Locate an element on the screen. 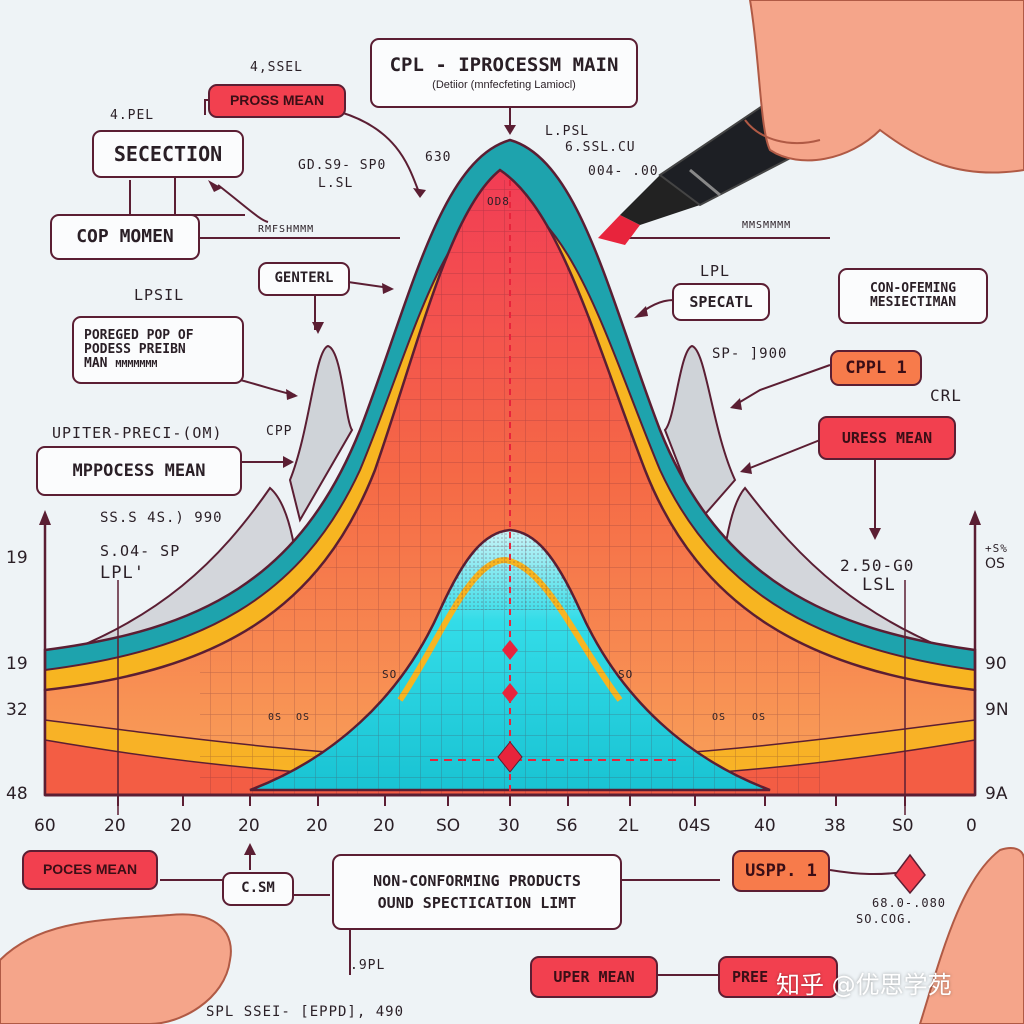 This screenshot has height=1024, width=1024. crl-label: CRL is located at coordinates (946, 395).